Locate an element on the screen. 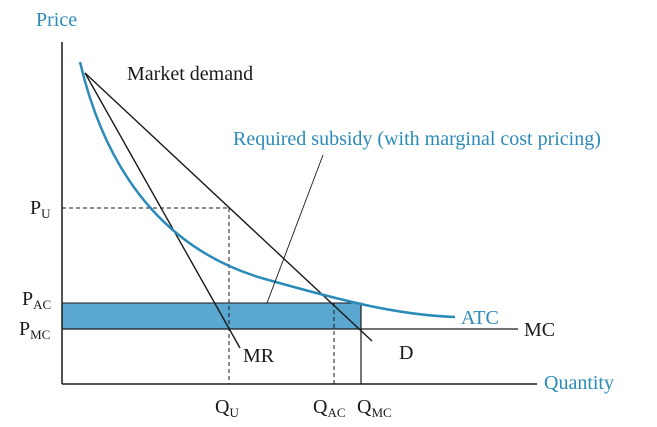 This screenshot has height=427, width=657. subsidy-leader-line is located at coordinates (295, 229).